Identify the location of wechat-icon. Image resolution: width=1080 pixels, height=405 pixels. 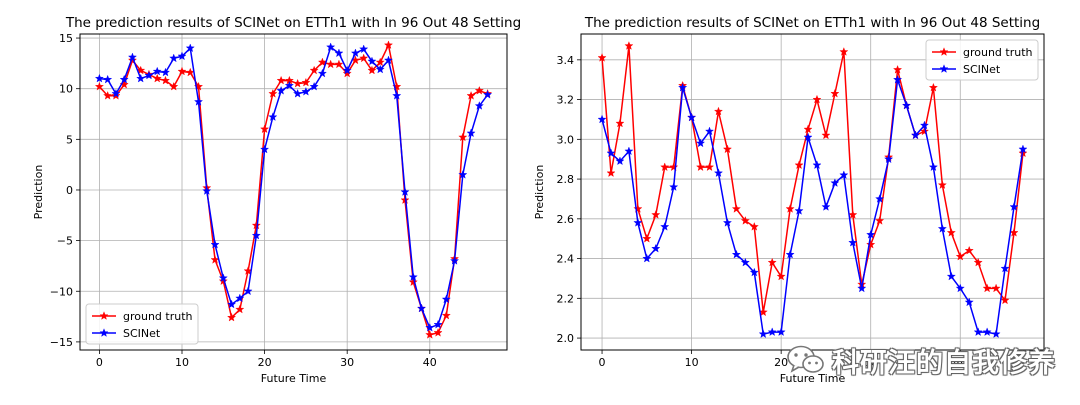
(805, 359).